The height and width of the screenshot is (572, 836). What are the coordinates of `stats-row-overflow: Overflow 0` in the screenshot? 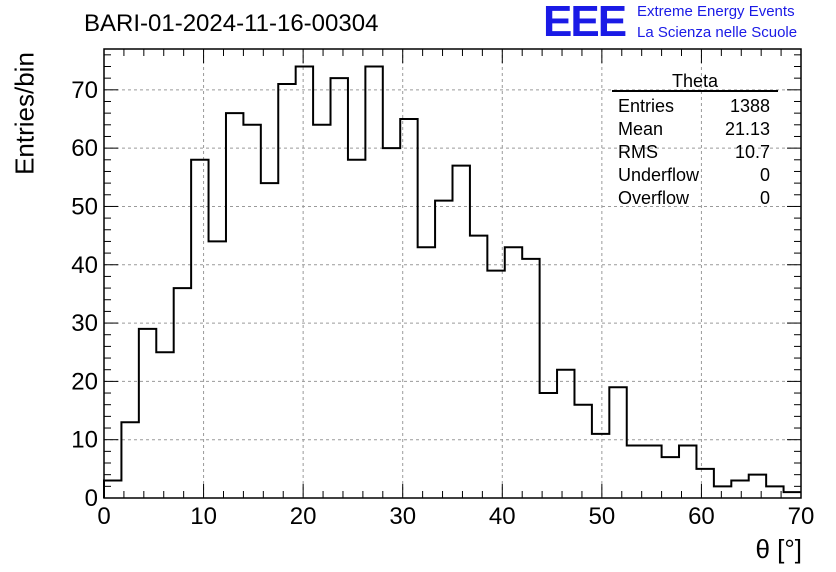 It's located at (695, 198).